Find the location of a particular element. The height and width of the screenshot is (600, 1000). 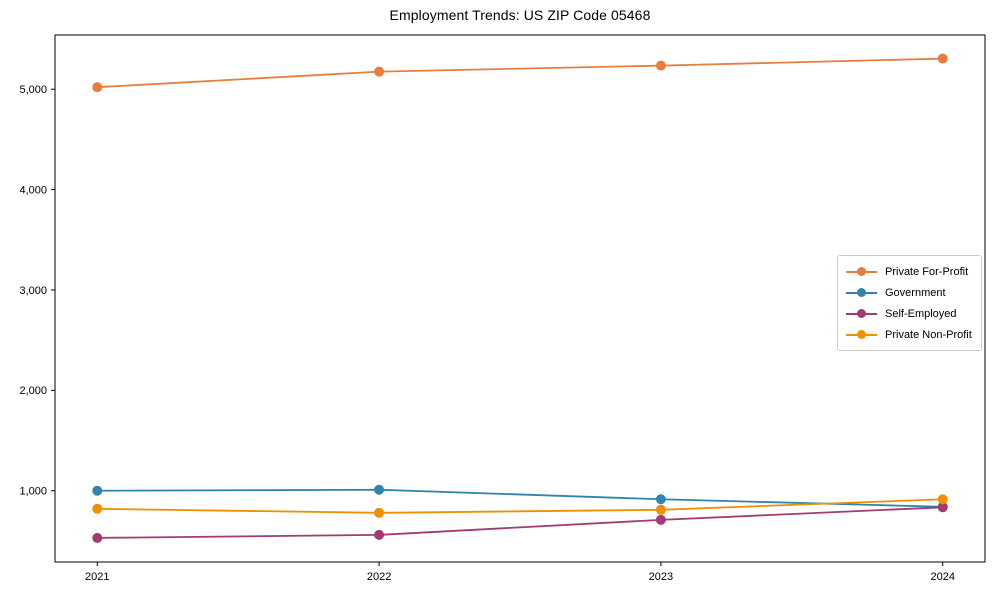

y-tick-label: 3,000 is located at coordinates (33, 291).